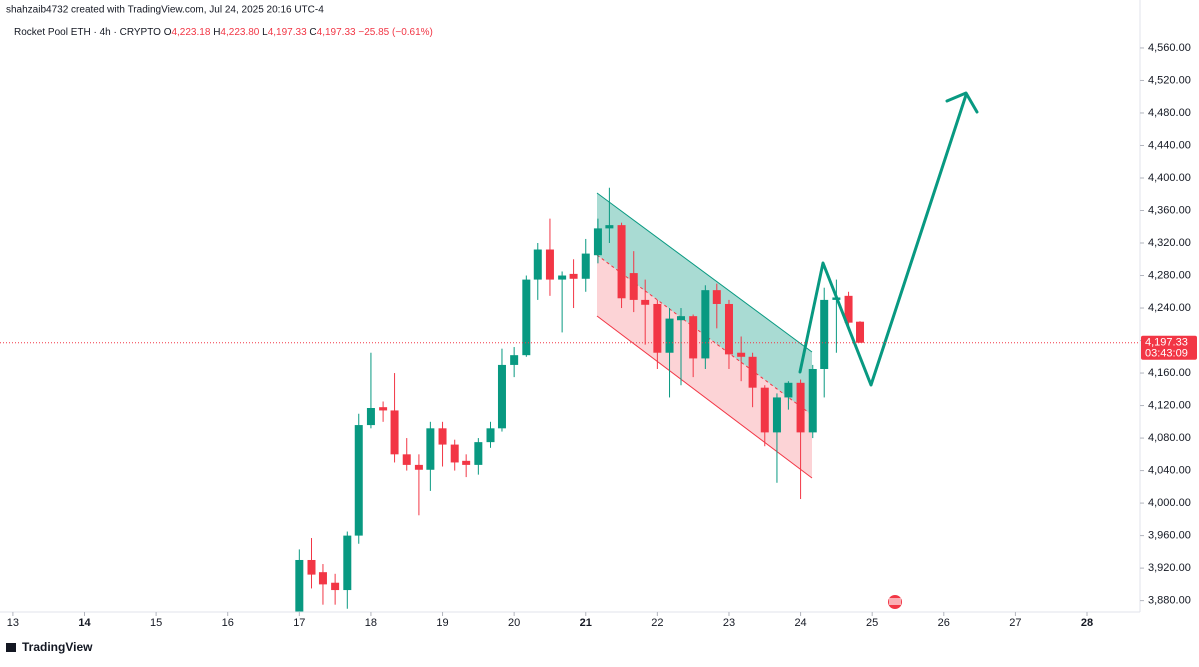  Describe the element at coordinates (1169, 438) in the screenshot. I see `y-tick-label: 4,080.00` at that location.